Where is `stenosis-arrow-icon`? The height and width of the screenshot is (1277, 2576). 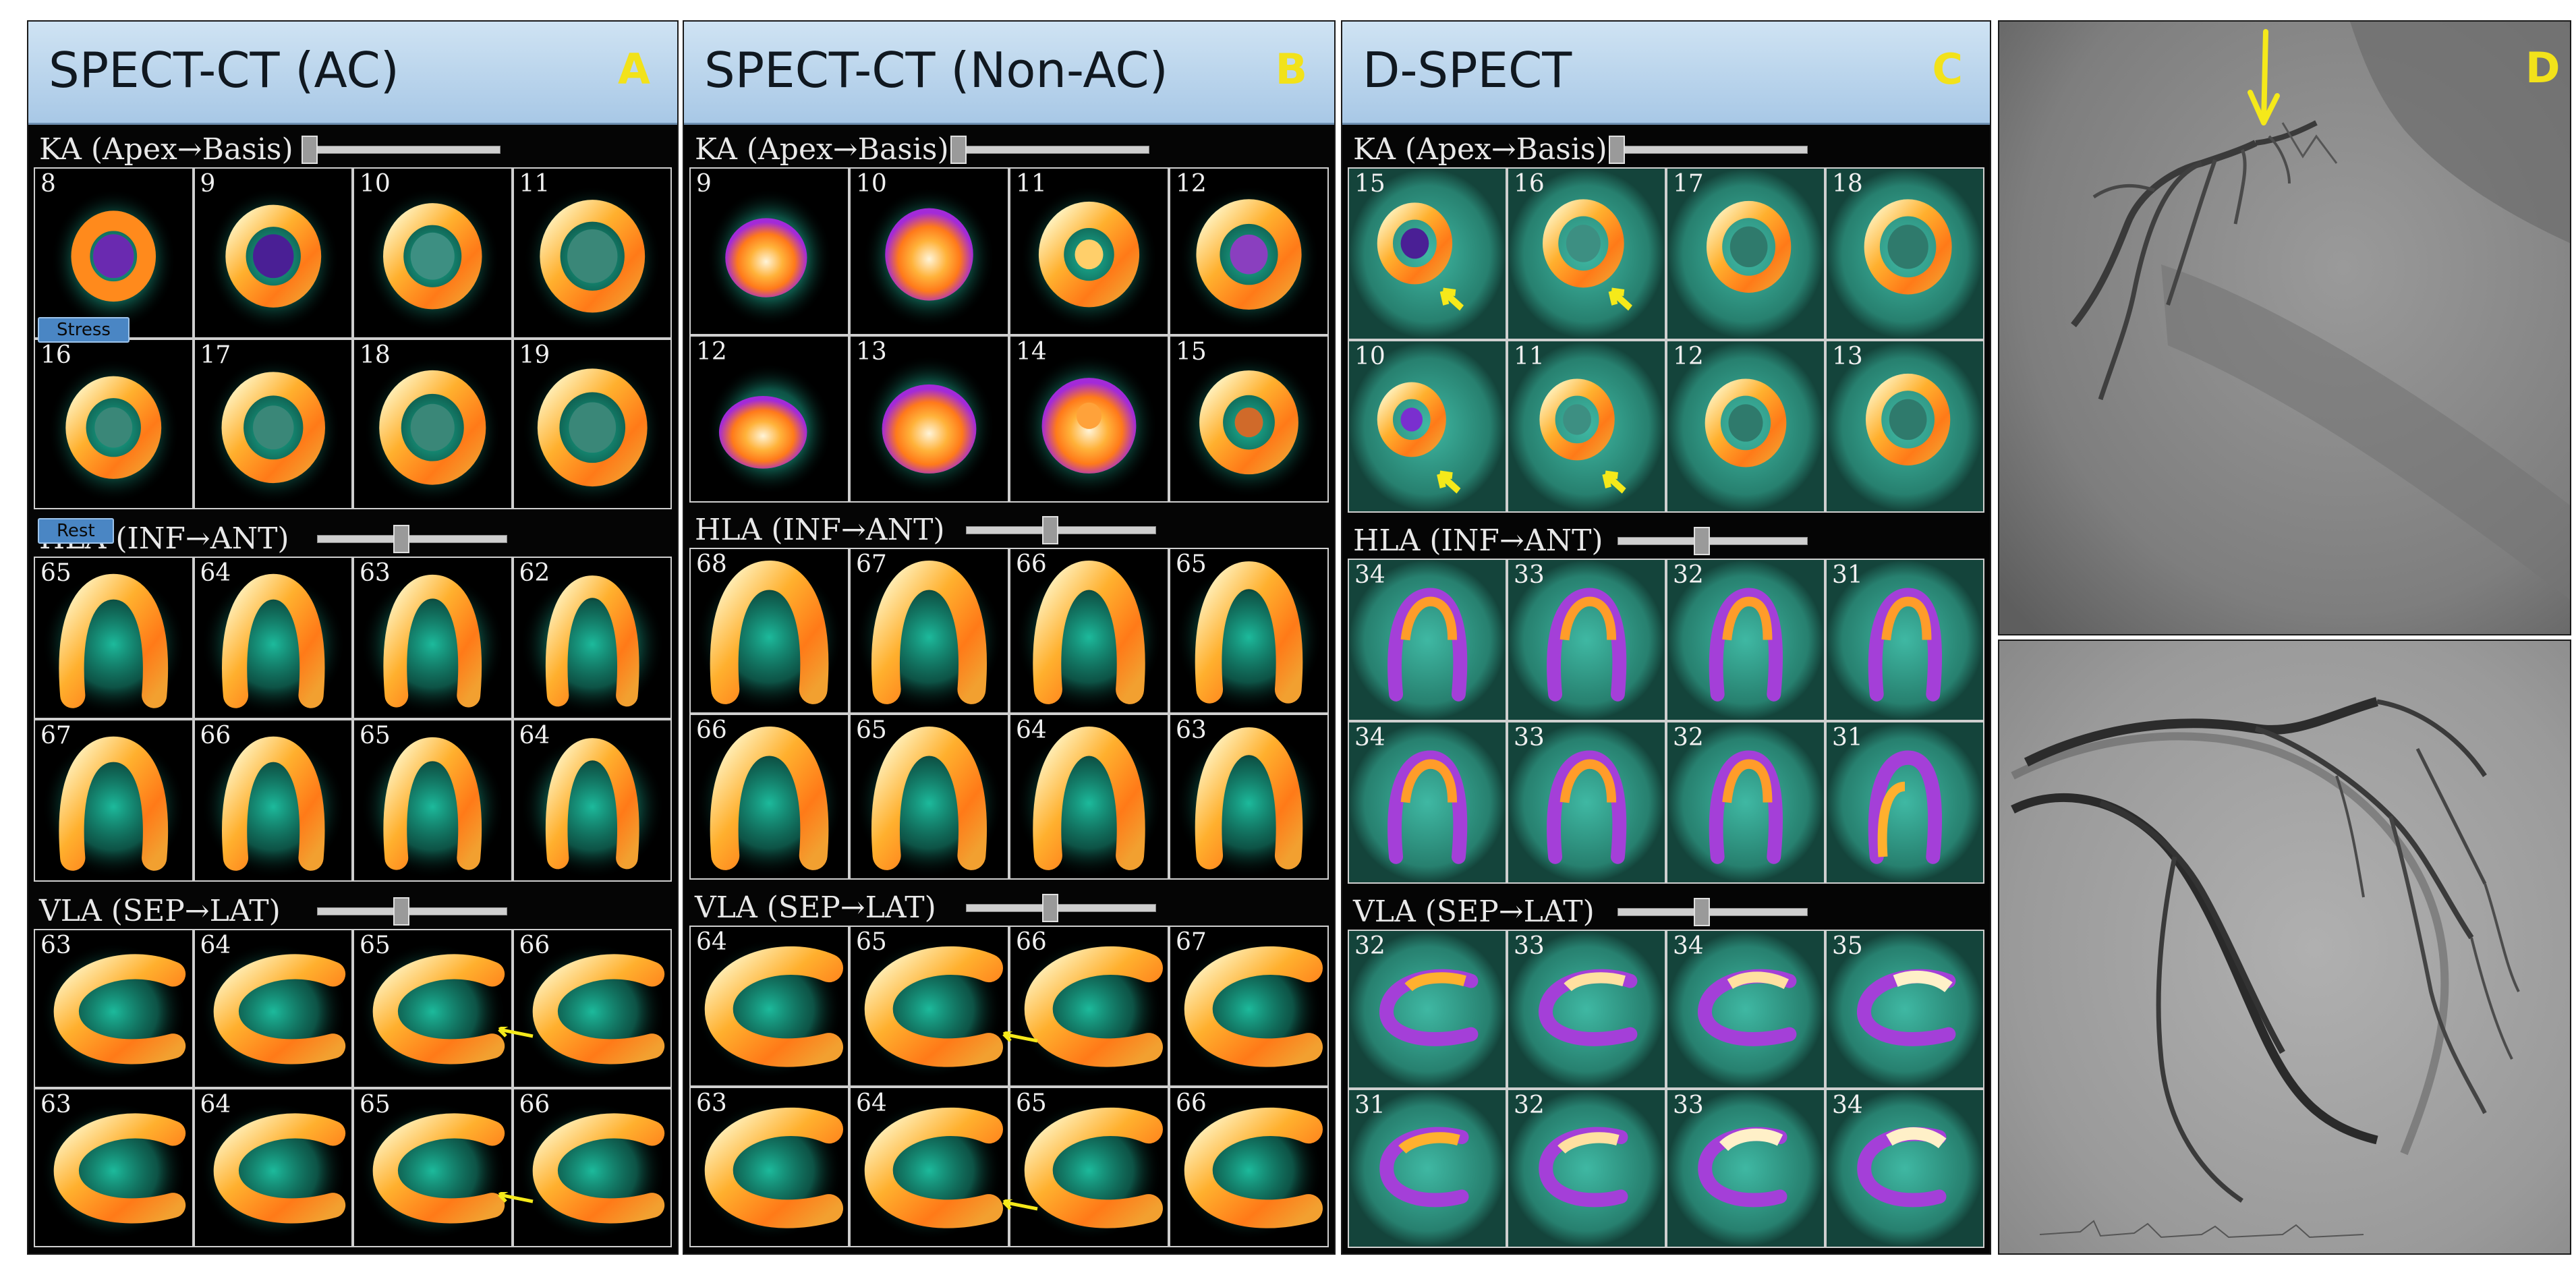
stenosis-arrow-icon is located at coordinates (2264, 77).